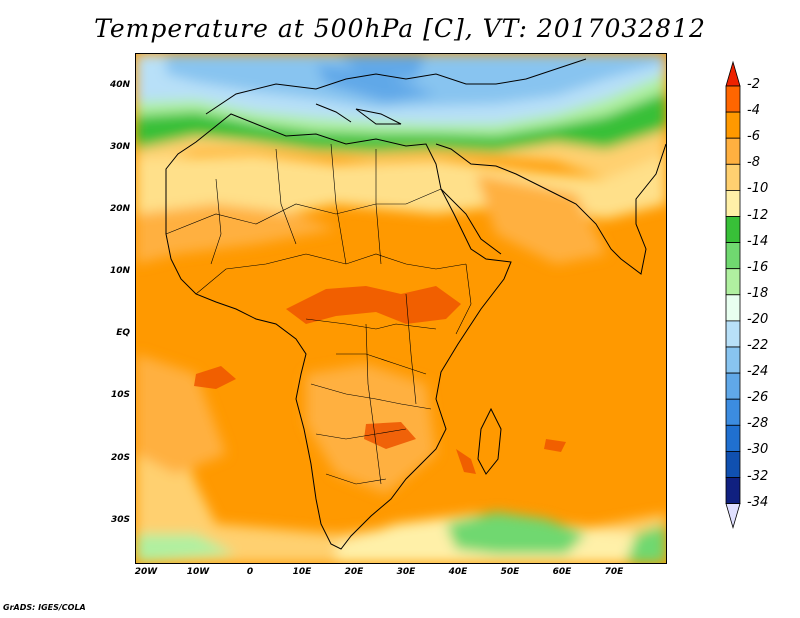 This screenshot has width=800, height=618. I want to click on lon-tick: 50E, so click(510, 572).